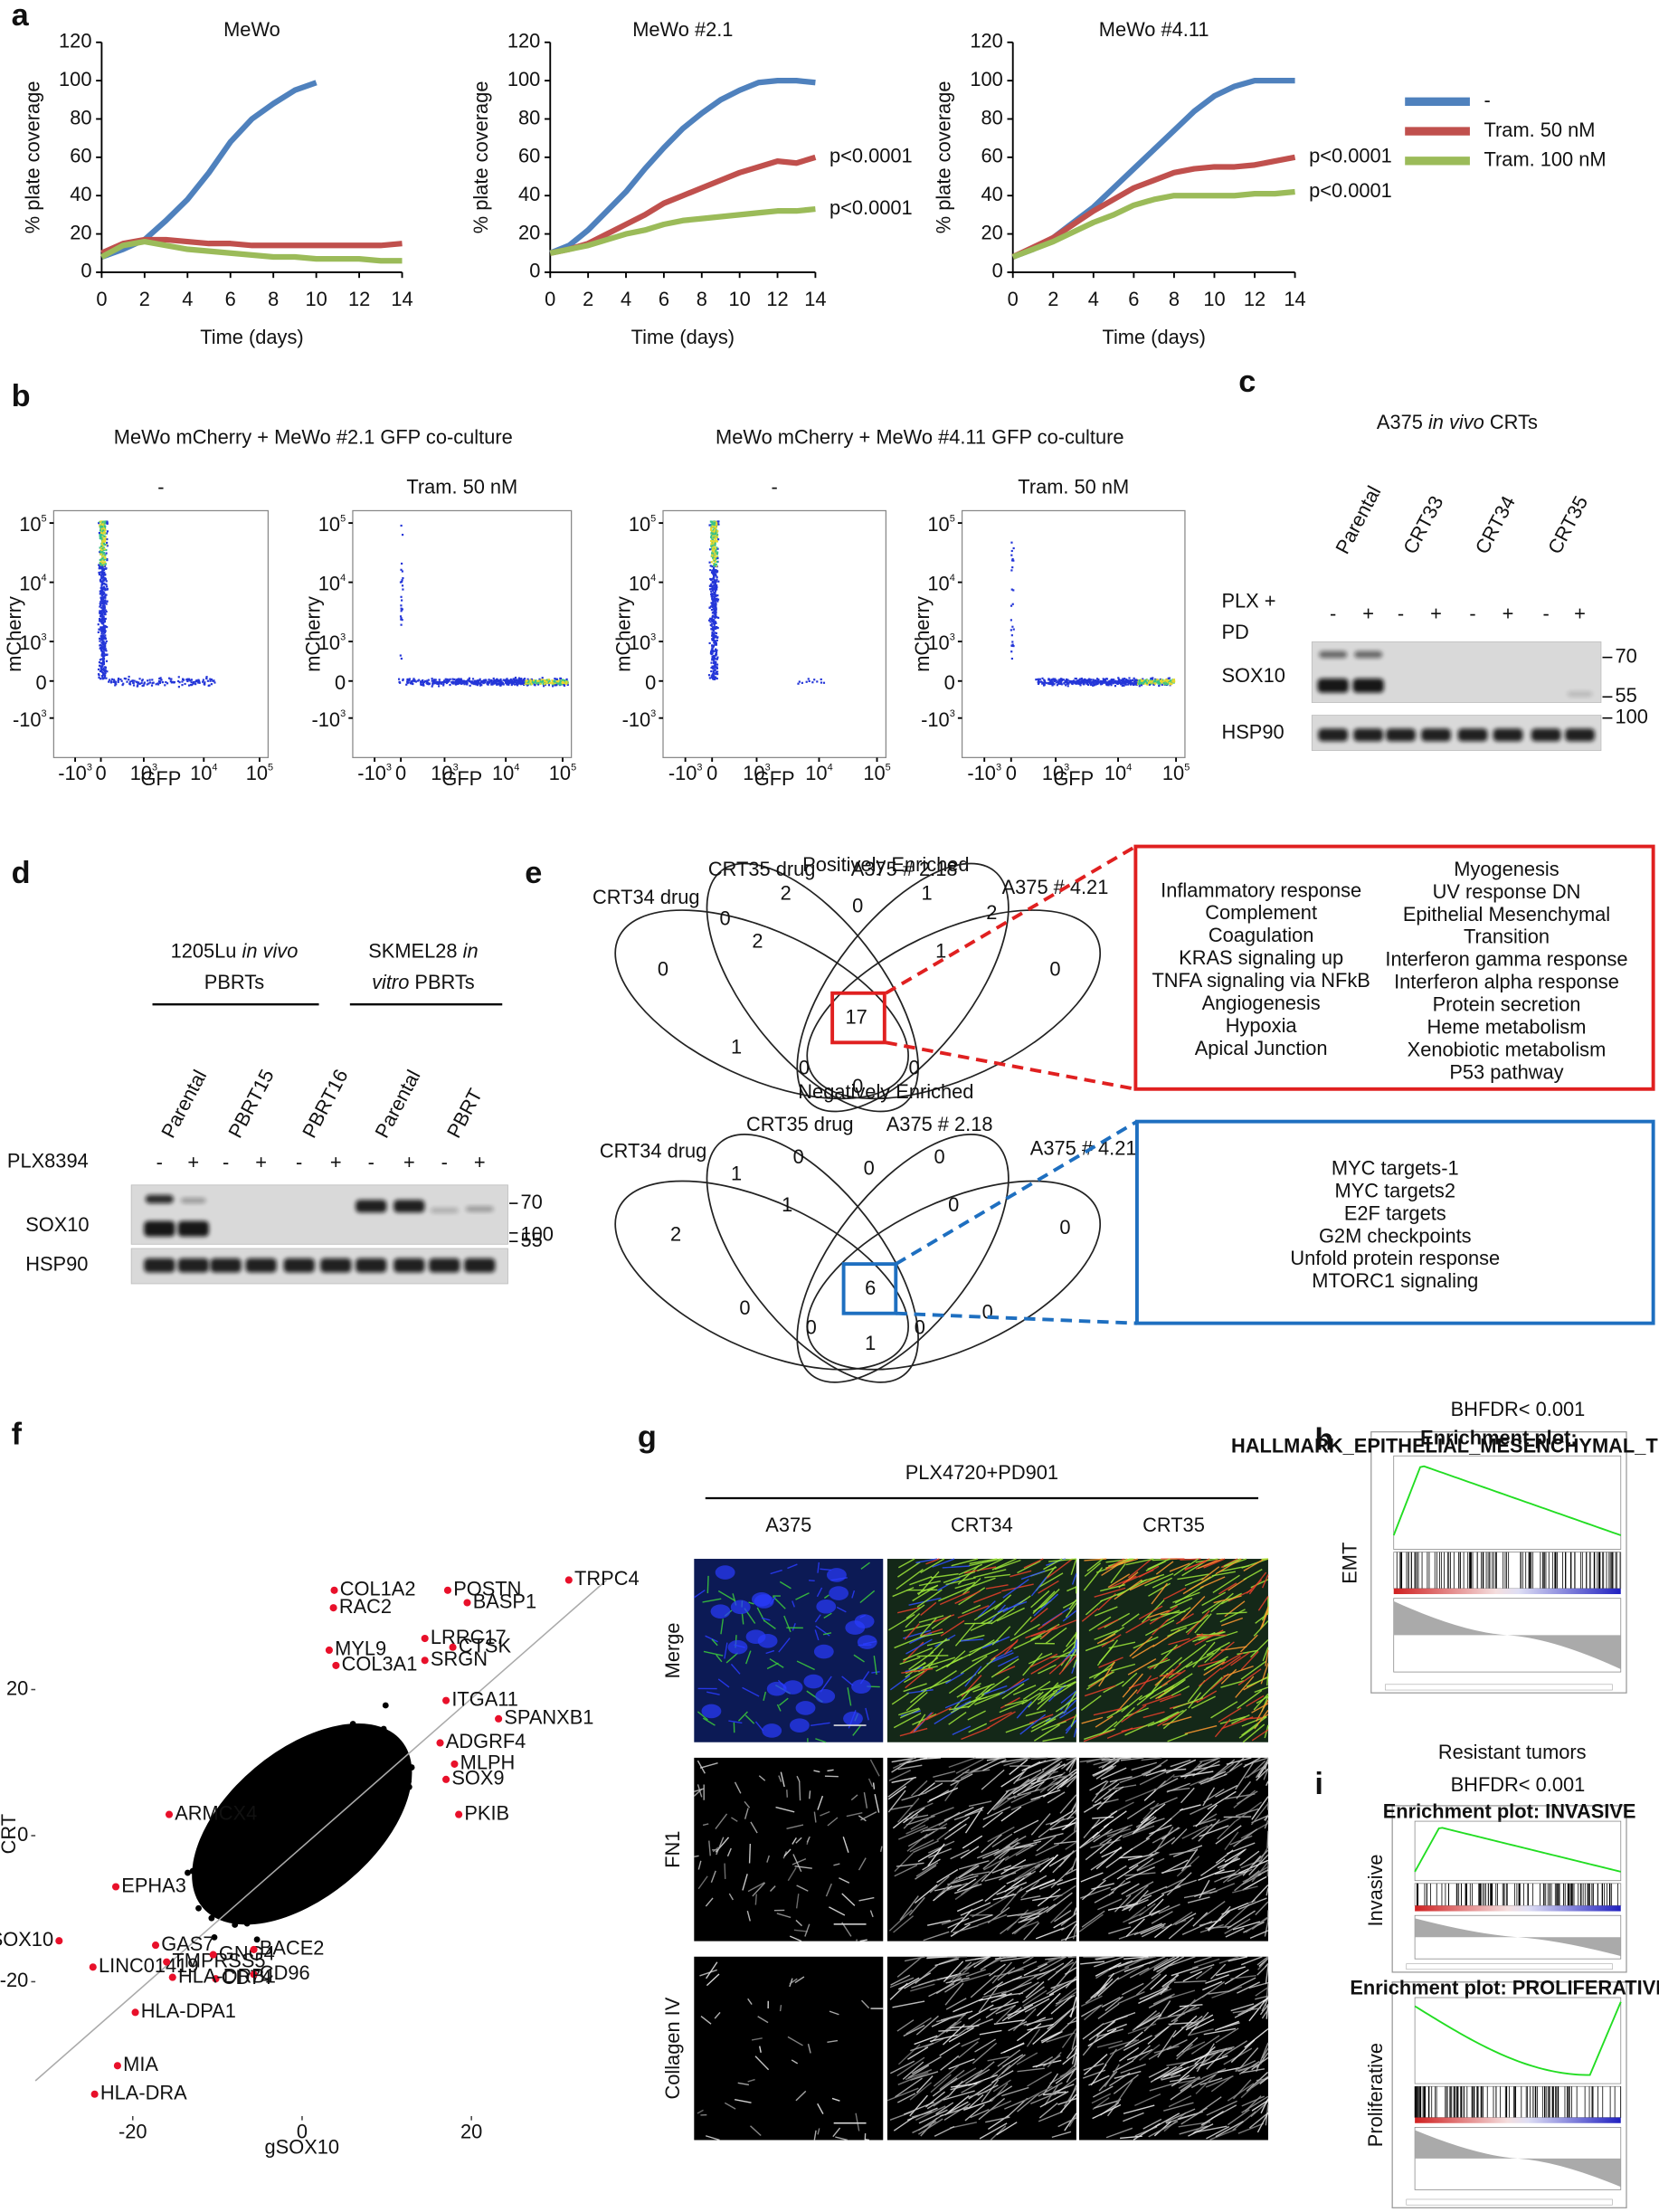 The height and width of the screenshot is (2212, 1659). Describe the element at coordinates (343, 714) in the screenshot. I see `y-tick-label-exp: 3` at that location.